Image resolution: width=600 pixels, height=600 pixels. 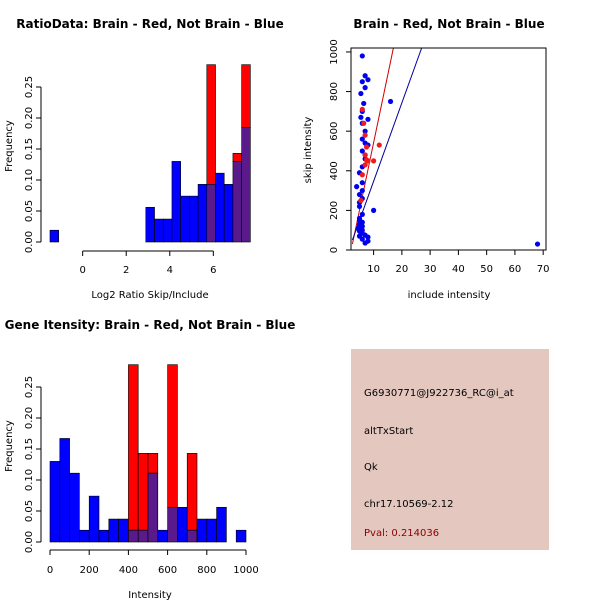 What do you see at coordinates (213, 270) in the screenshot?
I see `x-tick-label: 6` at bounding box center [213, 270].